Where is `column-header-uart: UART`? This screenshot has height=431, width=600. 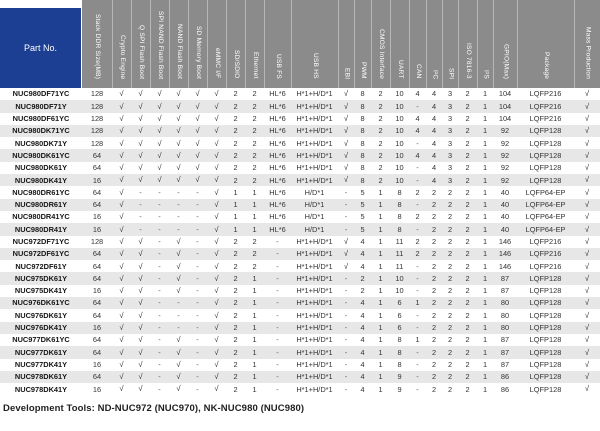
column-header-uart: UART is located at coordinates (400, 44).